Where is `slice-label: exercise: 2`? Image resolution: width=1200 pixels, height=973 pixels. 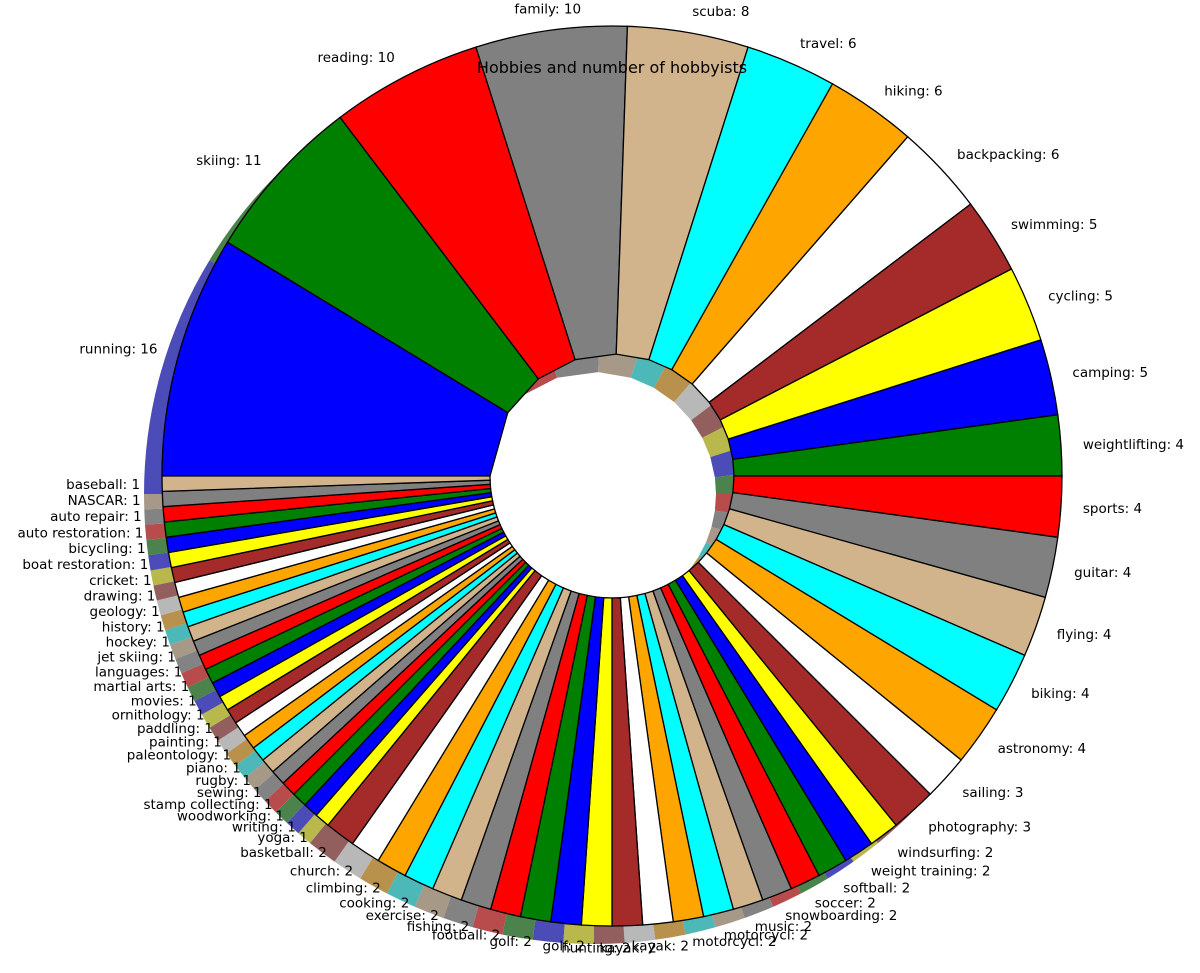 slice-label: exercise: 2 is located at coordinates (402, 916).